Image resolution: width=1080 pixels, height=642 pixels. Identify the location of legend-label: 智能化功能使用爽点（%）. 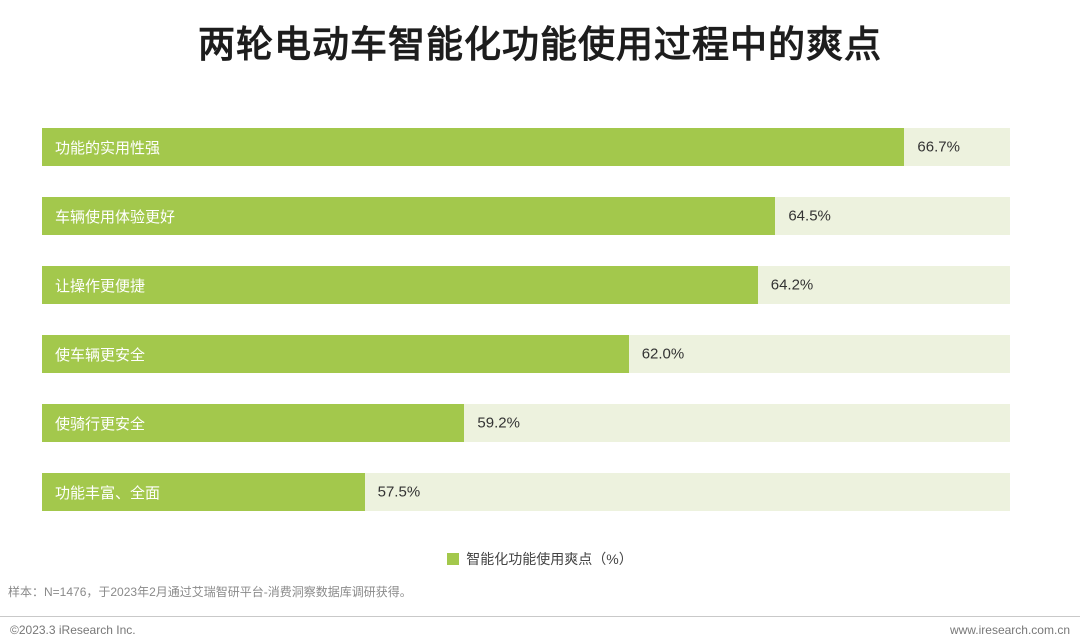
(549, 559).